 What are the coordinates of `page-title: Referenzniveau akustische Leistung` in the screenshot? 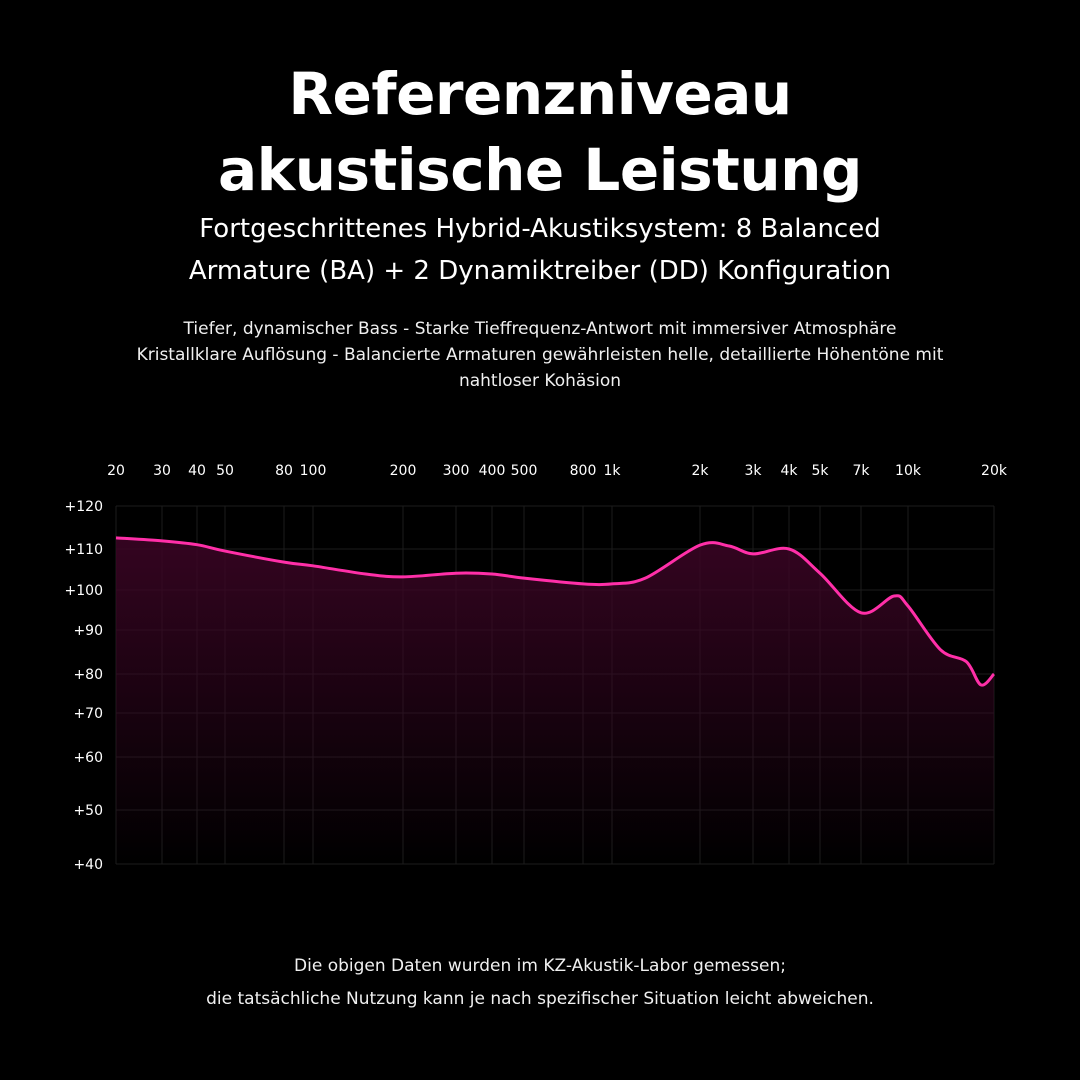 It's located at (540, 132).